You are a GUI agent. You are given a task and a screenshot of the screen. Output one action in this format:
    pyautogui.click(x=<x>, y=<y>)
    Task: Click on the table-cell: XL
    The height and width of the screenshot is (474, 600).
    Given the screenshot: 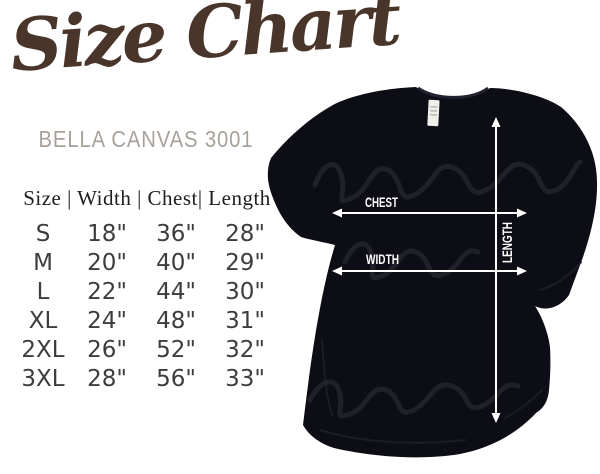 What is the action you would take?
    pyautogui.click(x=43, y=320)
    